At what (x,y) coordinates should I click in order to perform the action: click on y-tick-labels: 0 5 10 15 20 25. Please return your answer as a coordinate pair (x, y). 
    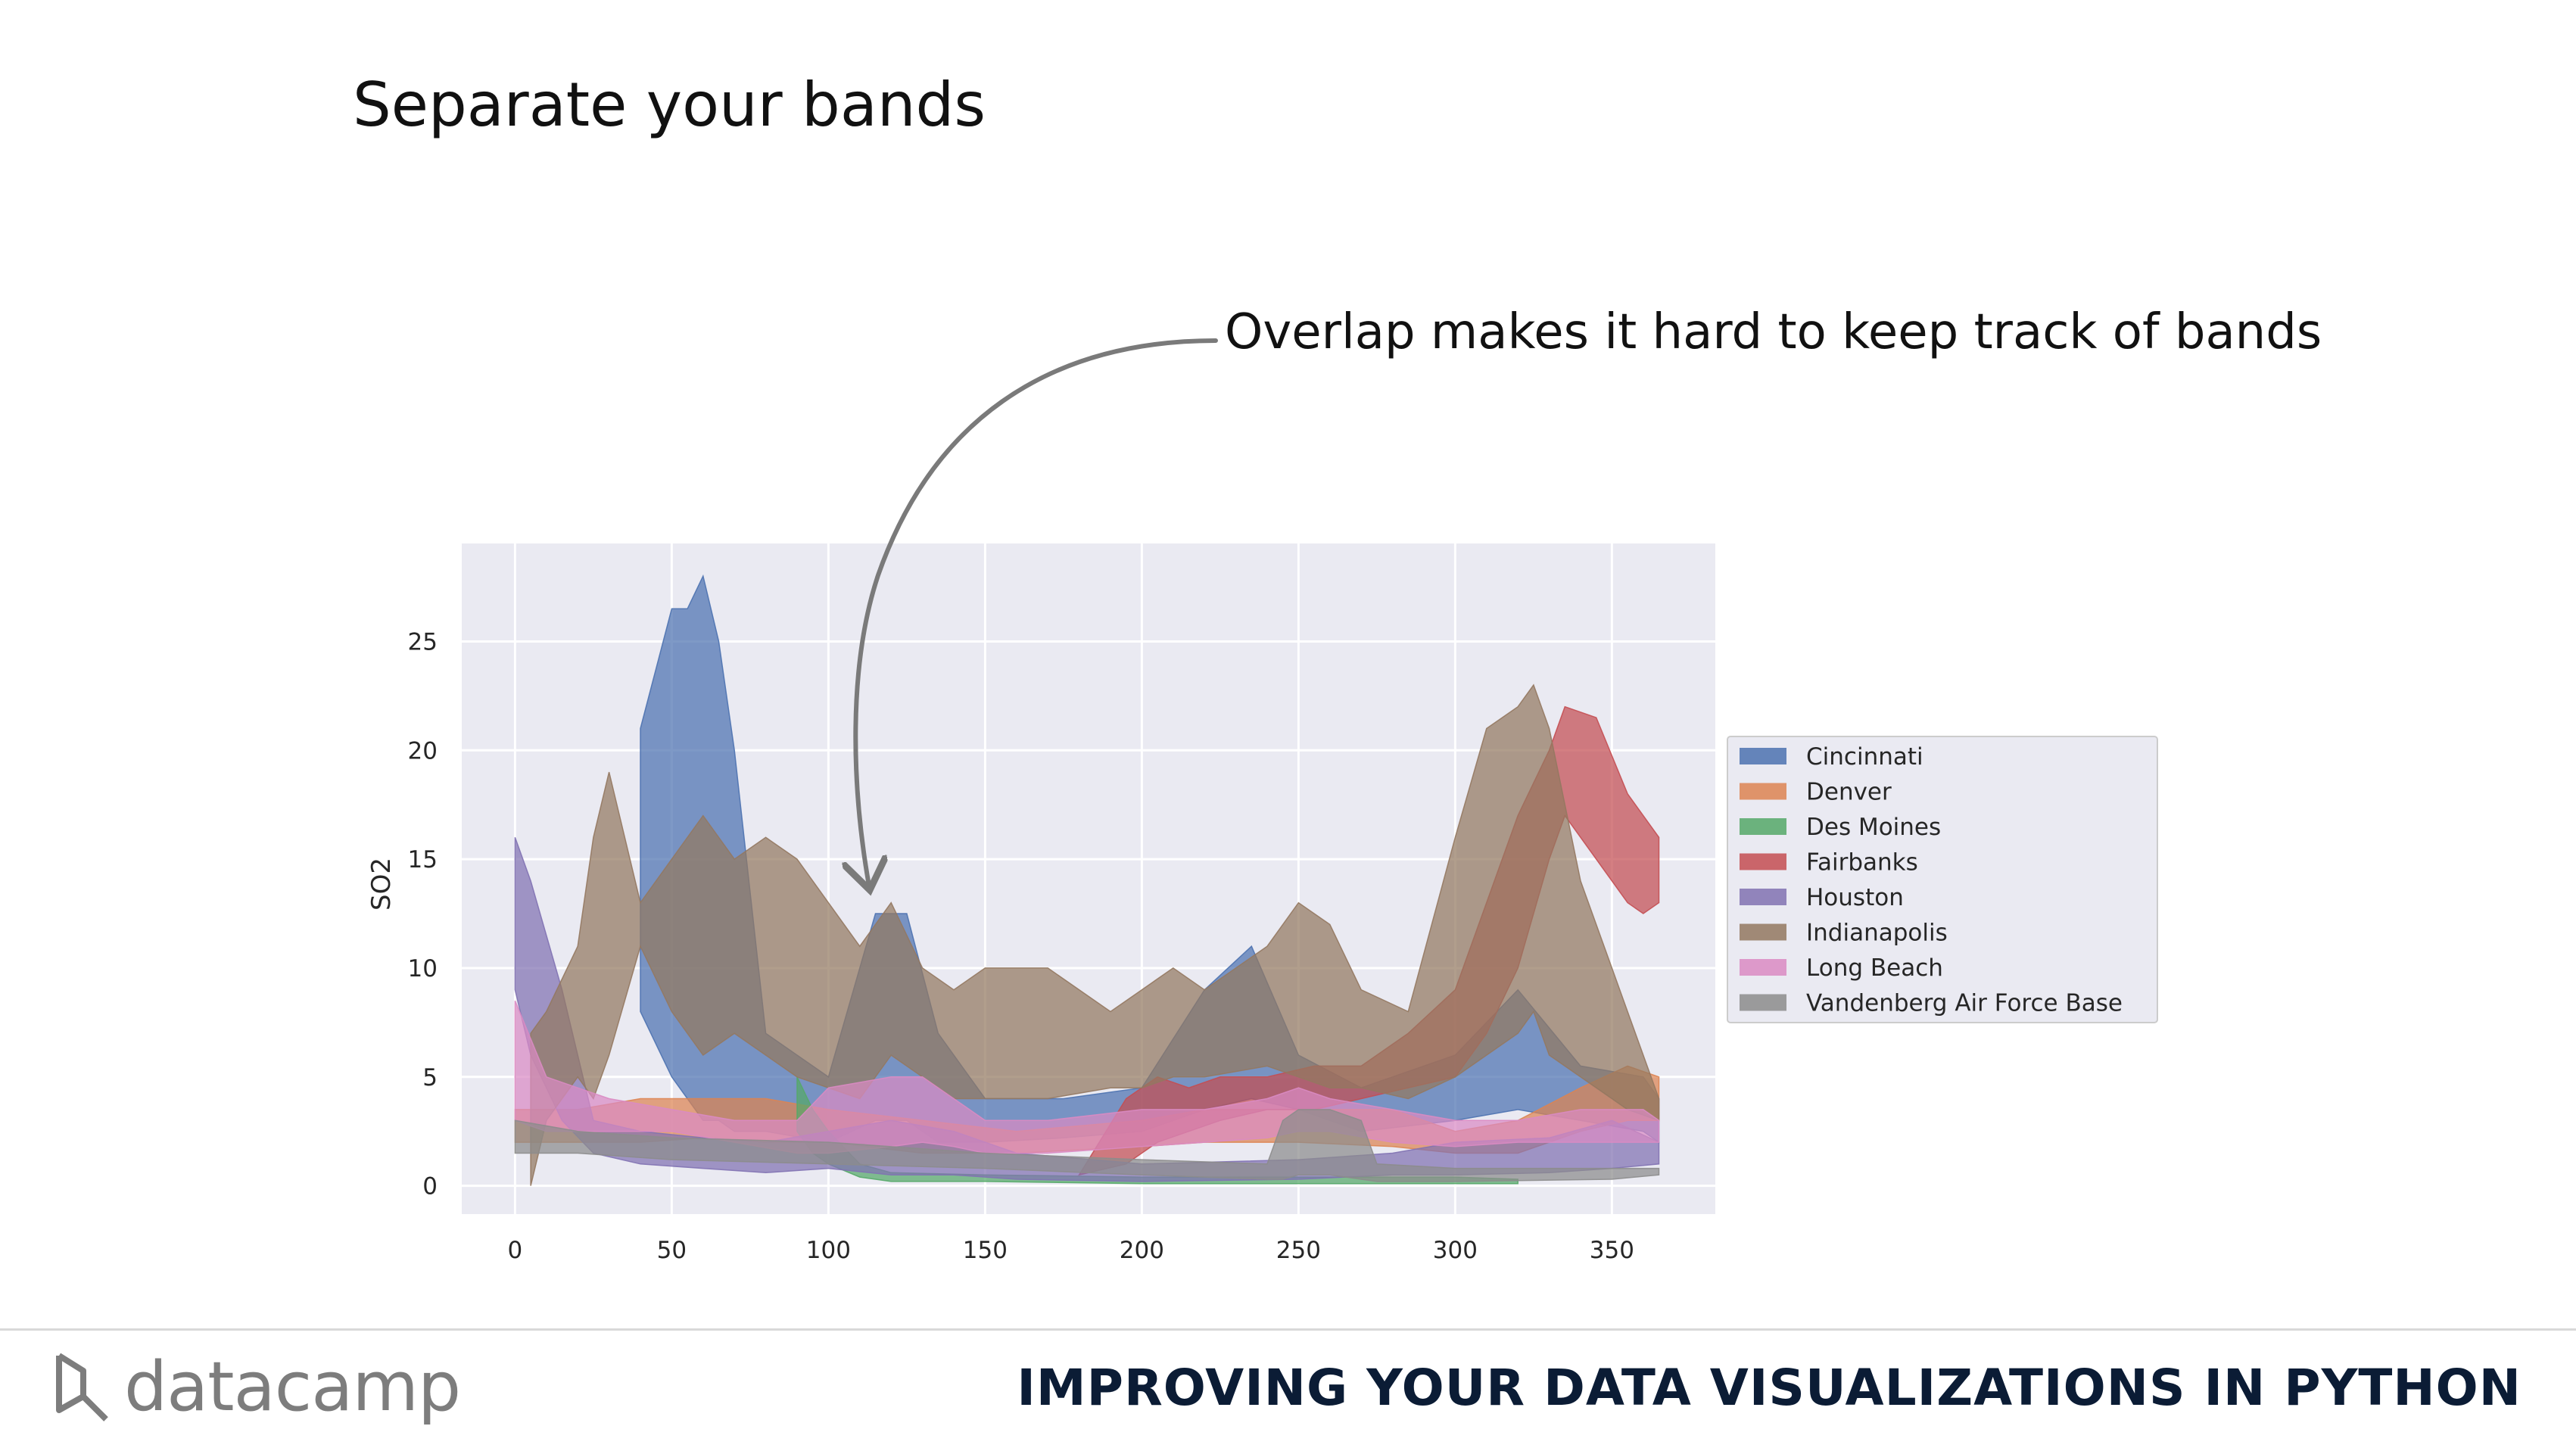
    Looking at the image, I should click on (423, 914).